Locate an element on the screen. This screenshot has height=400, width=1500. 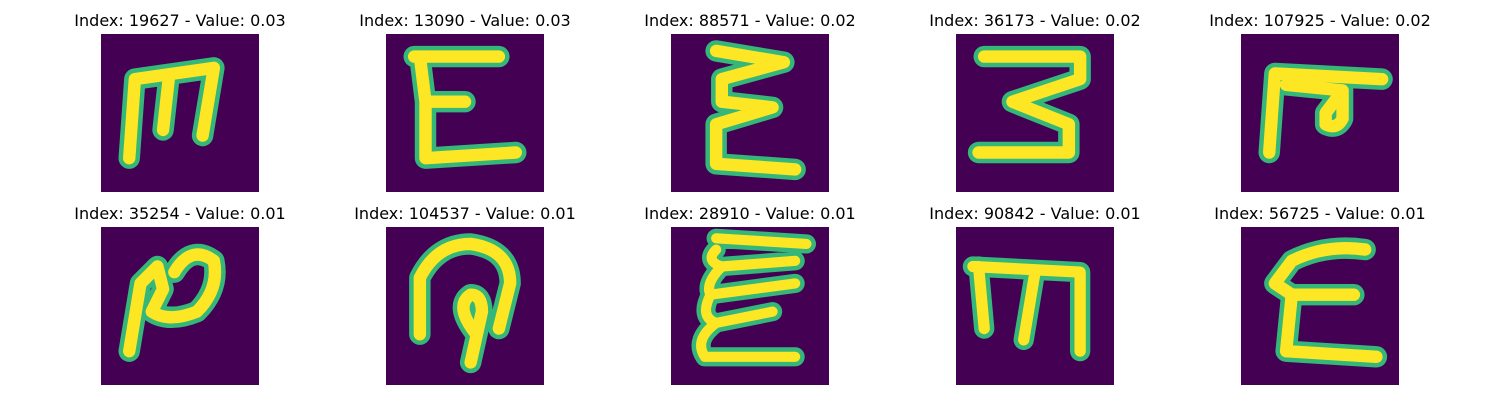
panel-10: Index: 56725 - Value: 0.01 is located at coordinates (1320, 296).